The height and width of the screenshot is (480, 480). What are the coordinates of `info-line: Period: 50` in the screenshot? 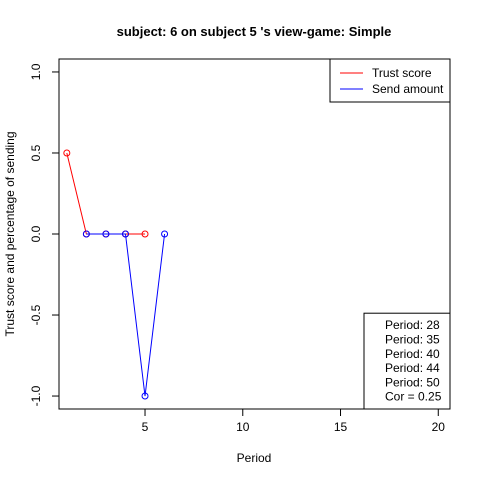 It's located at (412, 382).